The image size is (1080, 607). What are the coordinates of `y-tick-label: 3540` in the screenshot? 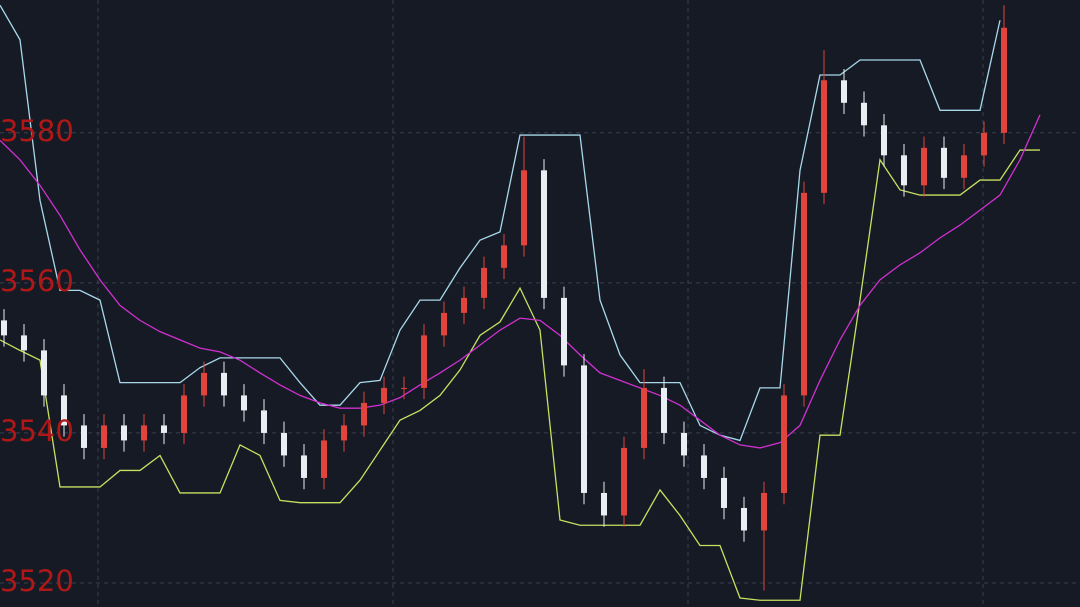 It's located at (37, 431).